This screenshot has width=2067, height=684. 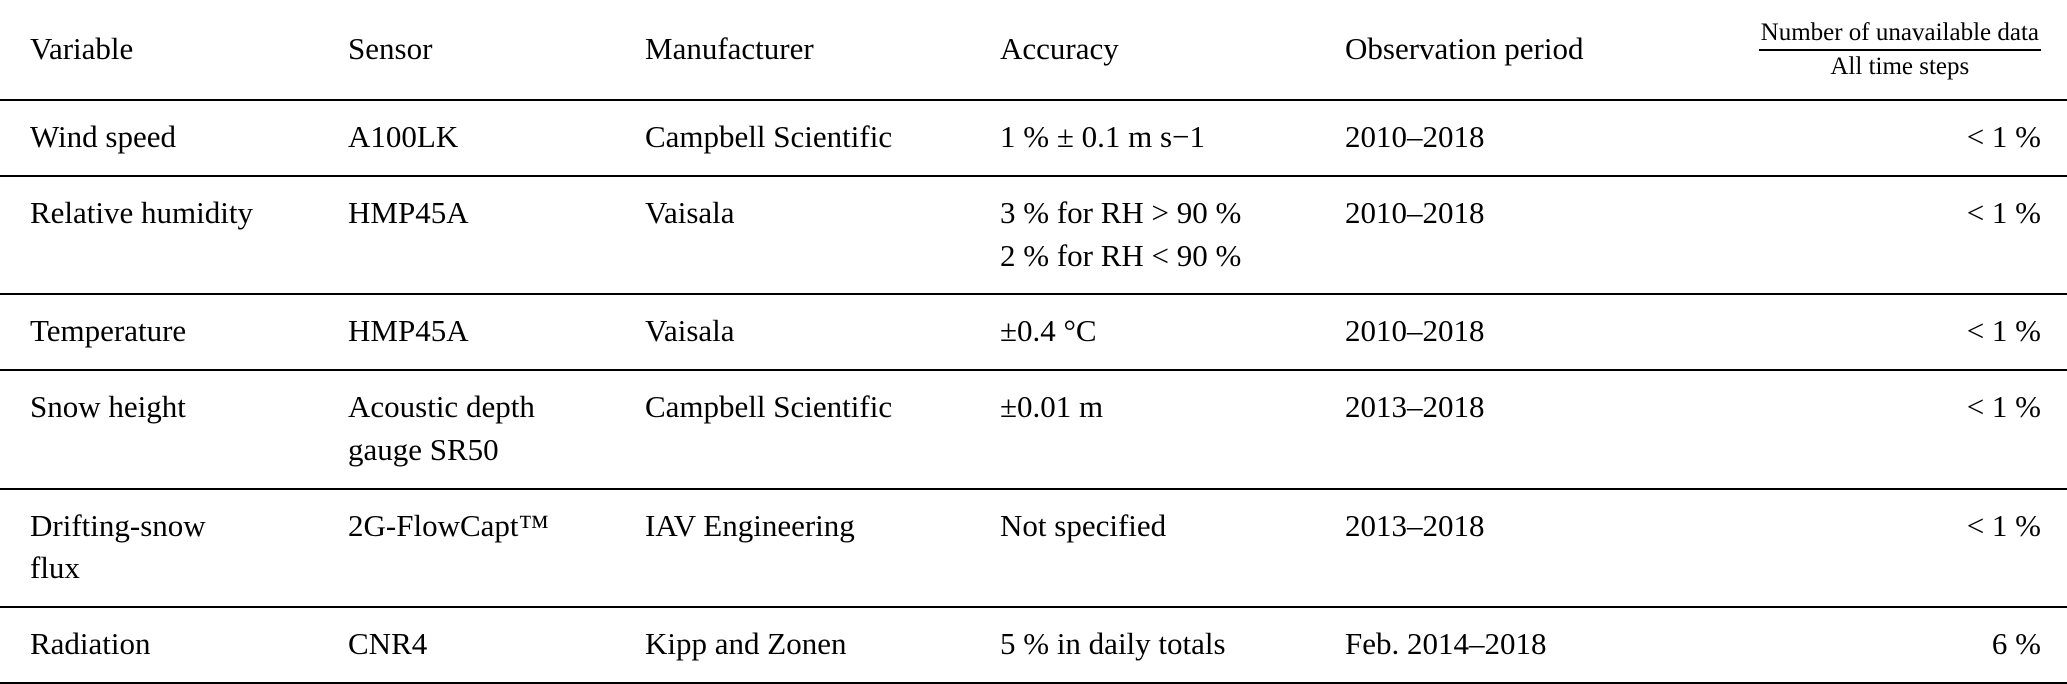 I want to click on cell-sensor: CNR4, so click(x=496, y=645).